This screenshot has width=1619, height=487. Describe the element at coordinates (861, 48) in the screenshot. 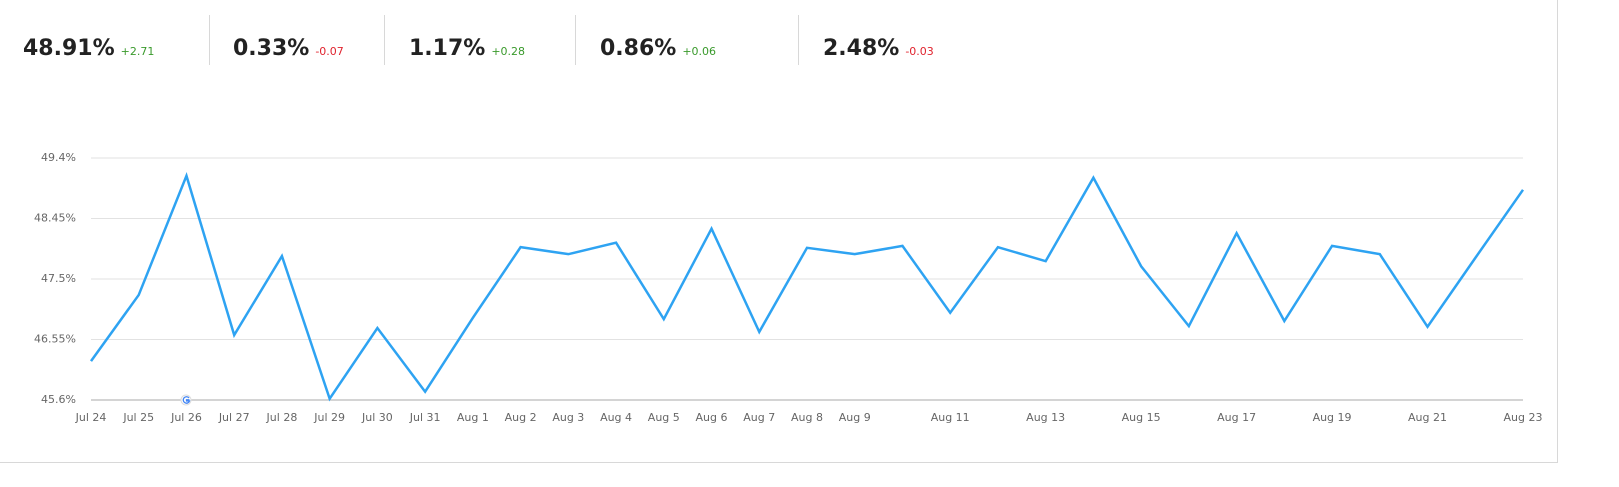

I see `metric-value: 2.48%` at that location.